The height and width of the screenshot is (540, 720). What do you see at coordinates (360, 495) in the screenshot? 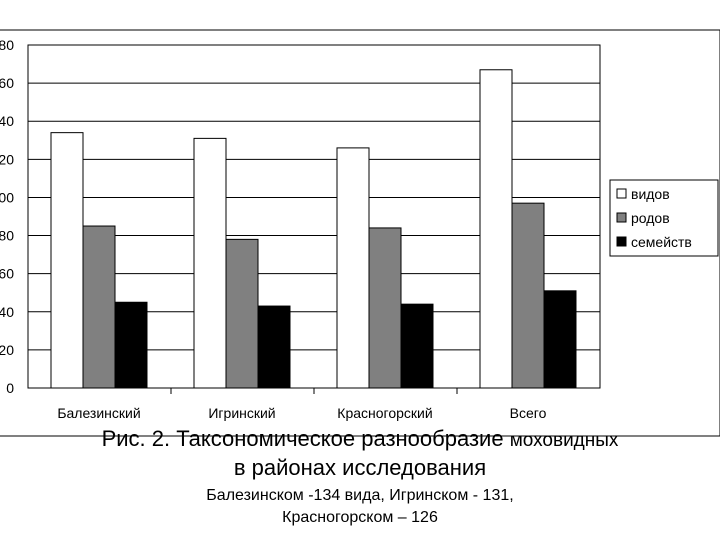
I see `caption-note-line-1: Балезинском -134 вида, Игринском - 131,` at bounding box center [360, 495].